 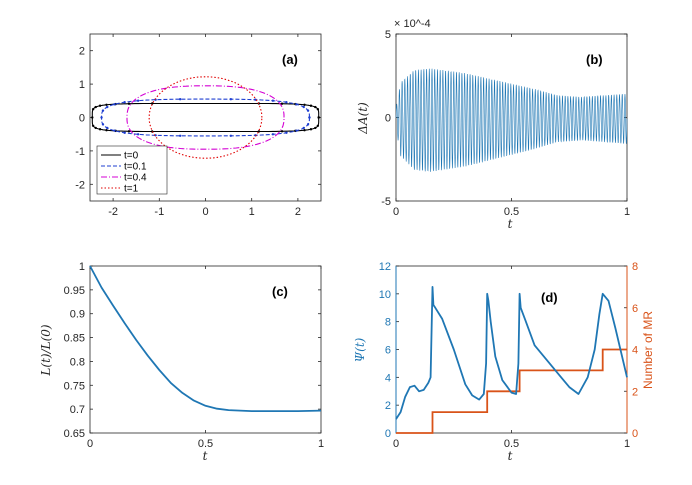 What do you see at coordinates (549, 297) in the screenshot?
I see `panel-d-label: (d)` at bounding box center [549, 297].